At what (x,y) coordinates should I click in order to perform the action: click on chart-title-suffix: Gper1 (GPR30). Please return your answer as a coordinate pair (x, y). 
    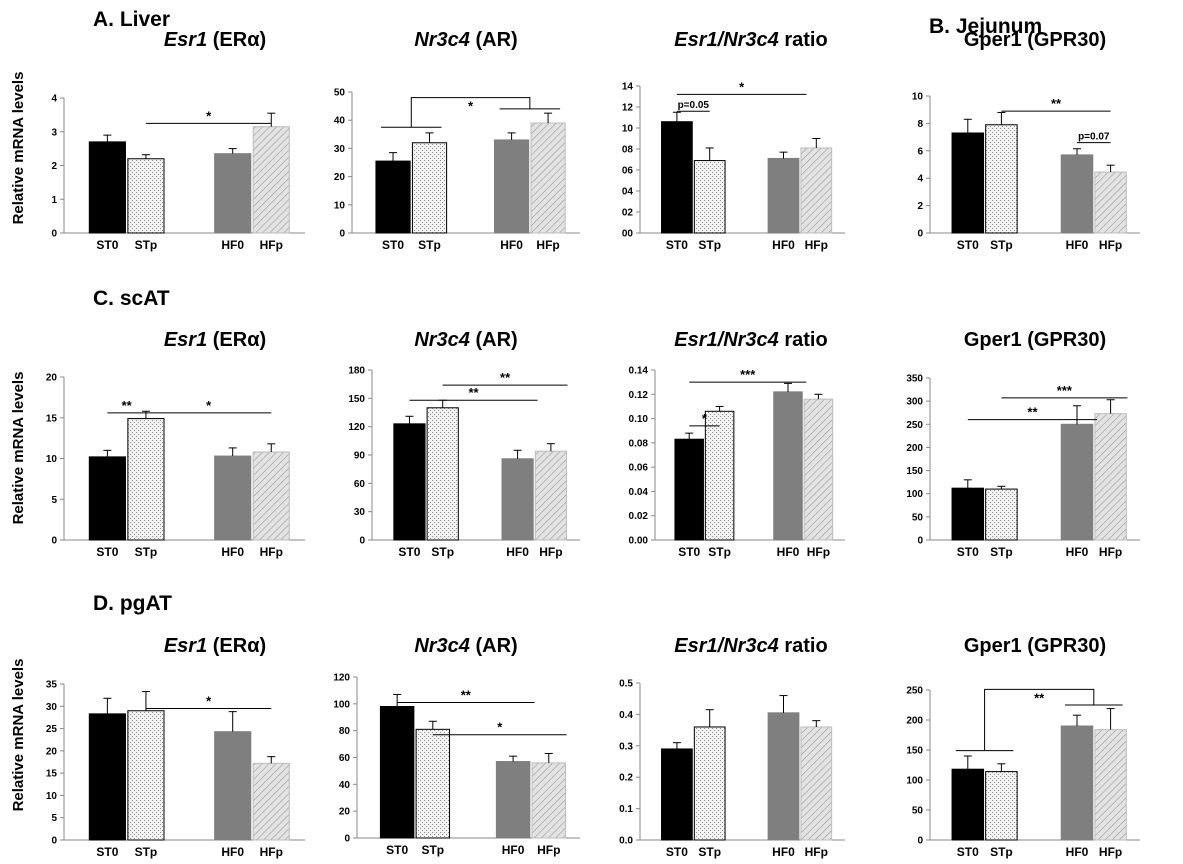
    Looking at the image, I should click on (1035, 40).